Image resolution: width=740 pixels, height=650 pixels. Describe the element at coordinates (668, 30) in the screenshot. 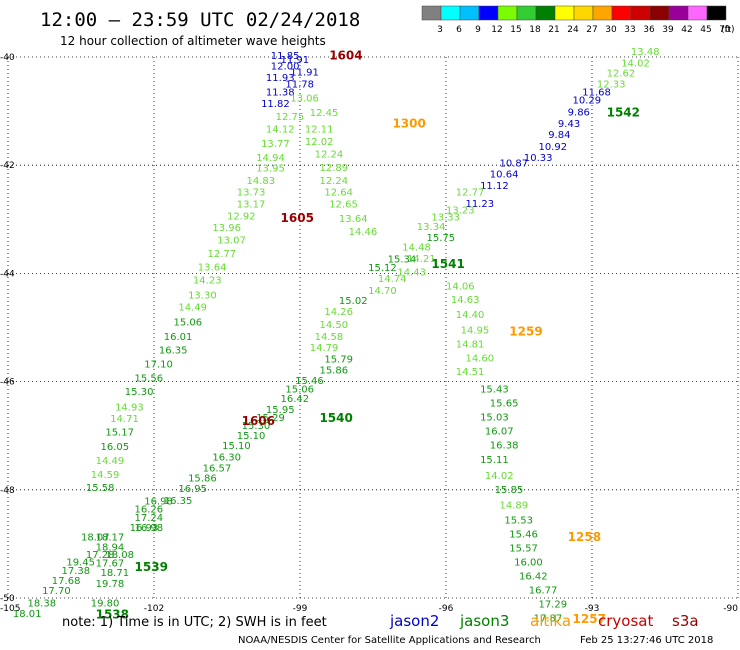

I see `colorbar-label: 39` at that location.